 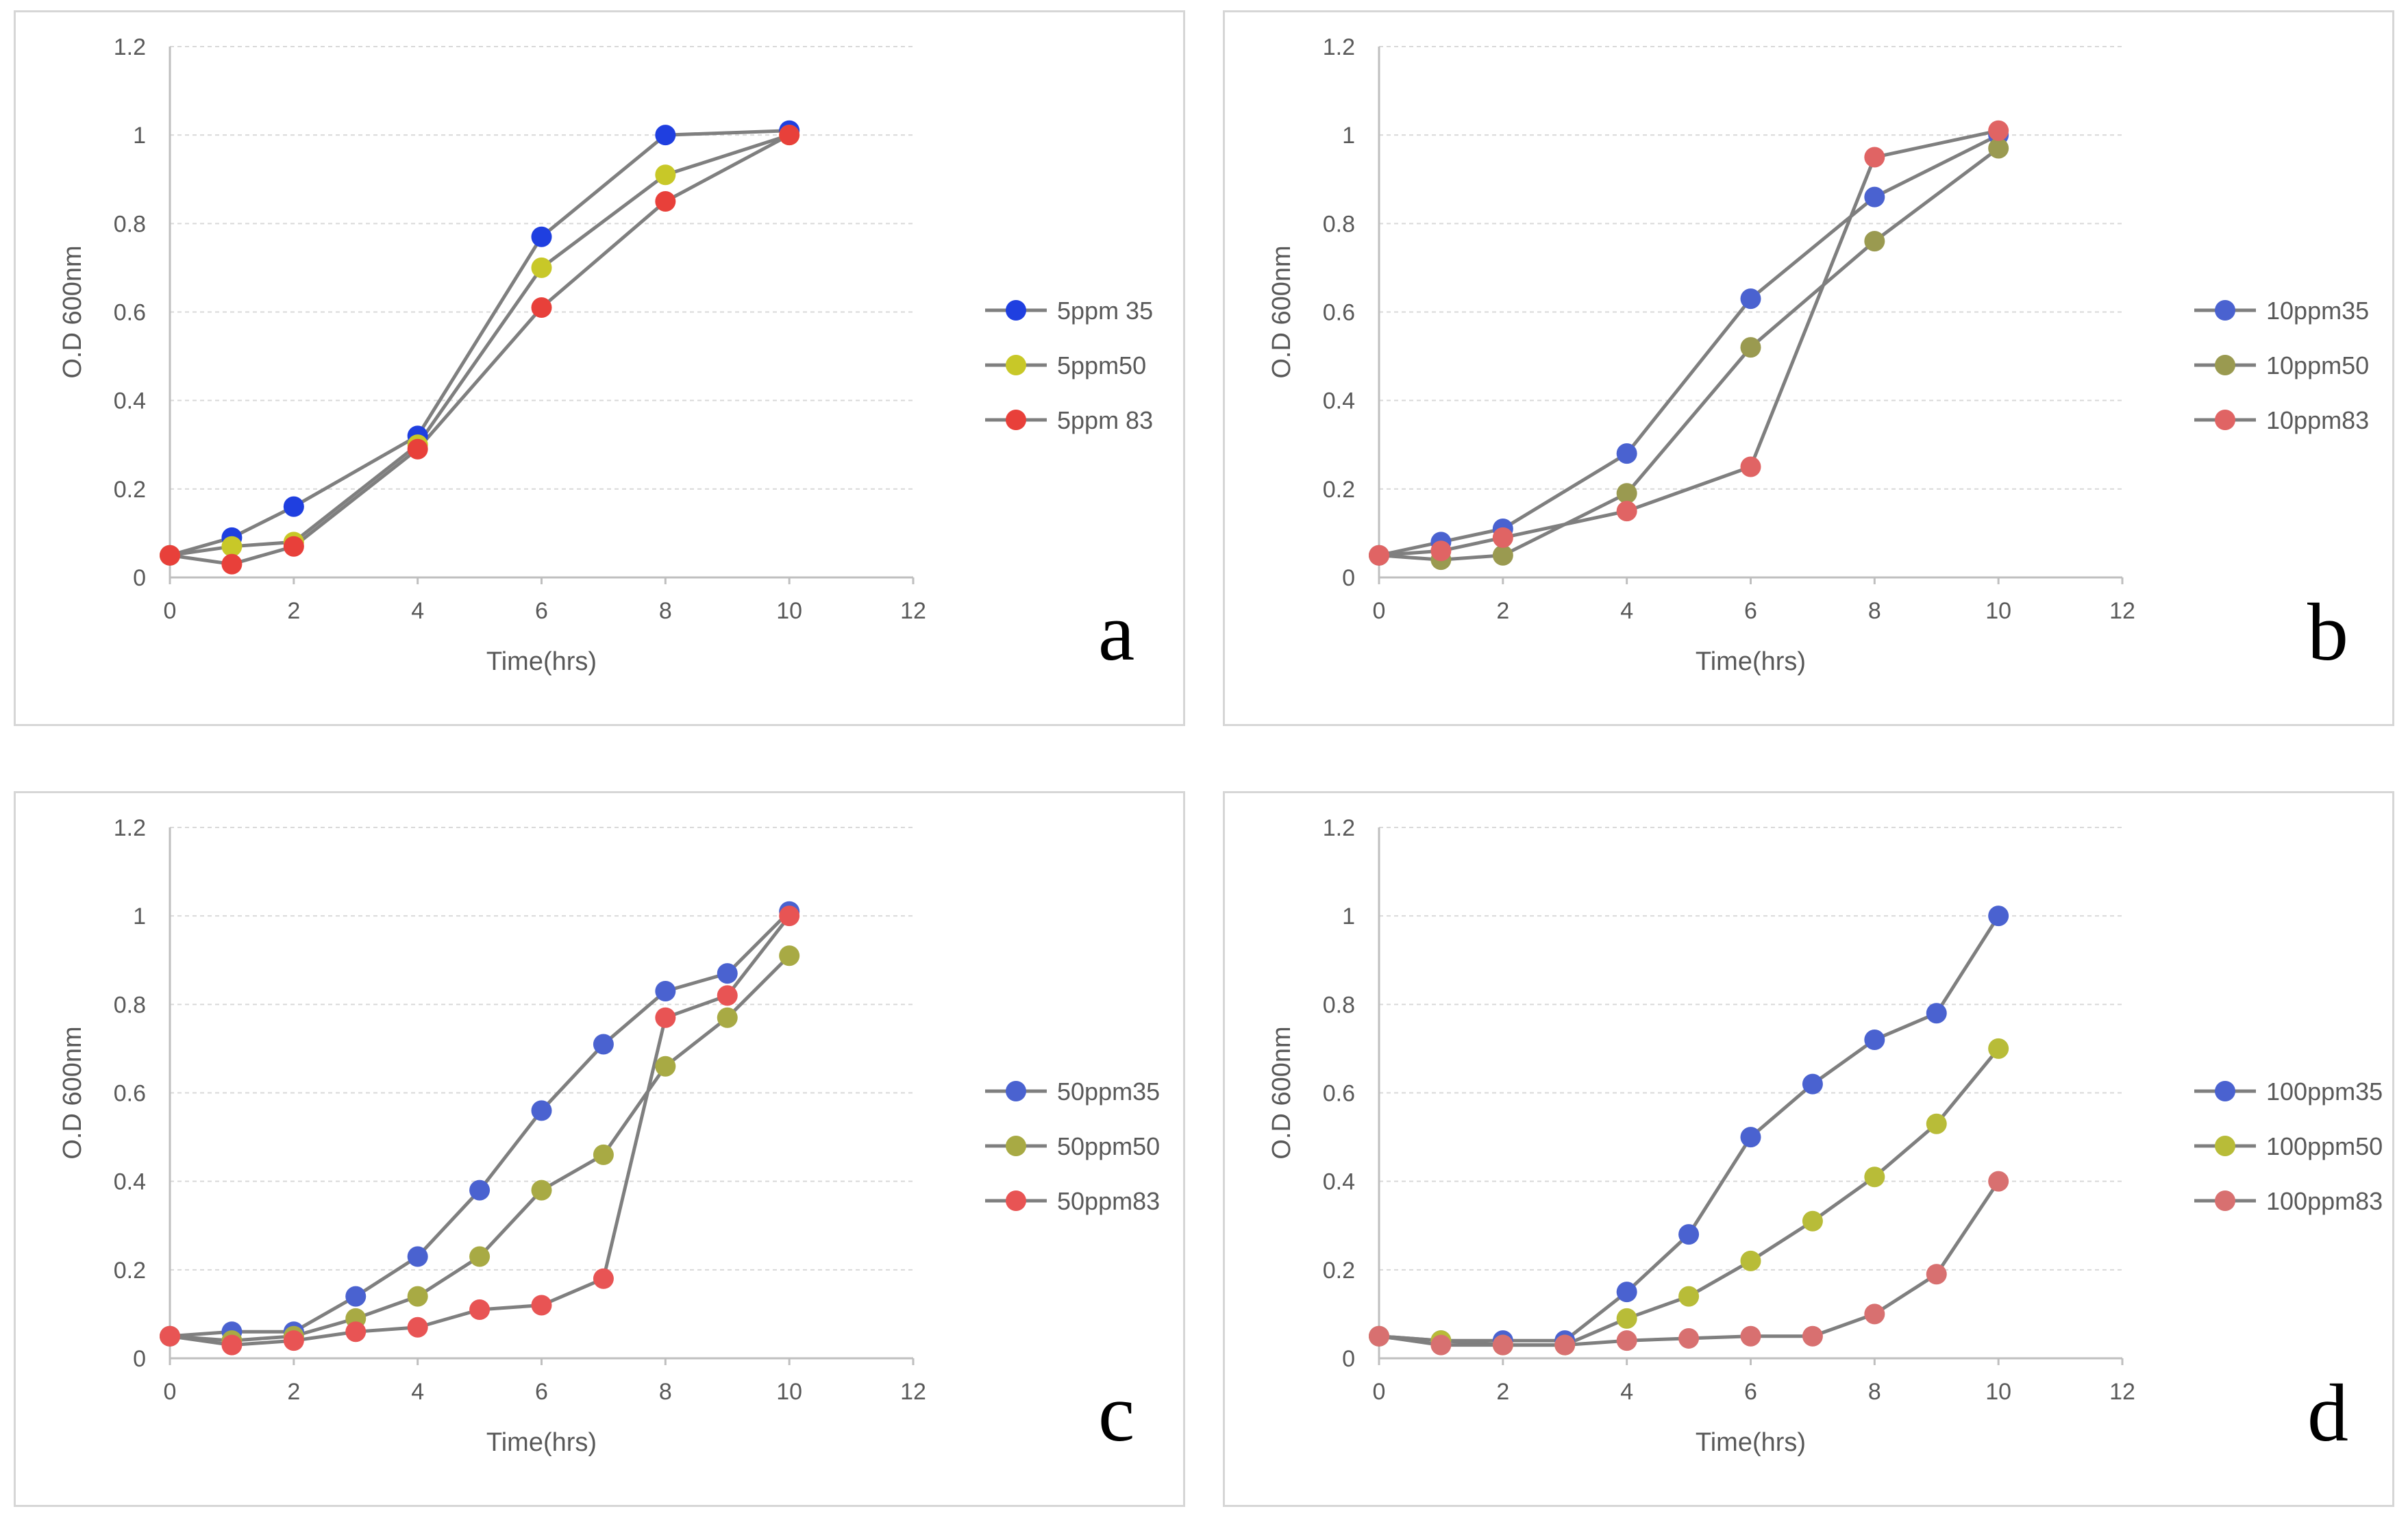 What do you see at coordinates (1689, 354) in the screenshot?
I see `series-line-10ppm50` at bounding box center [1689, 354].